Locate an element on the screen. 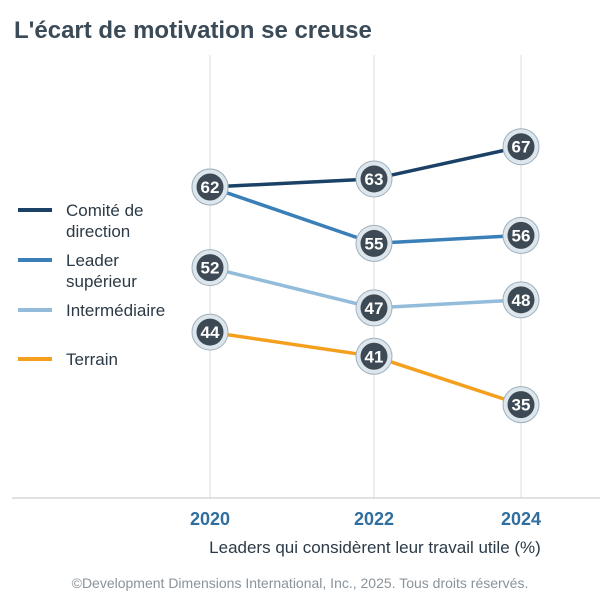 This screenshot has width=600, height=600. data-point: 48 is located at coordinates (521, 300).